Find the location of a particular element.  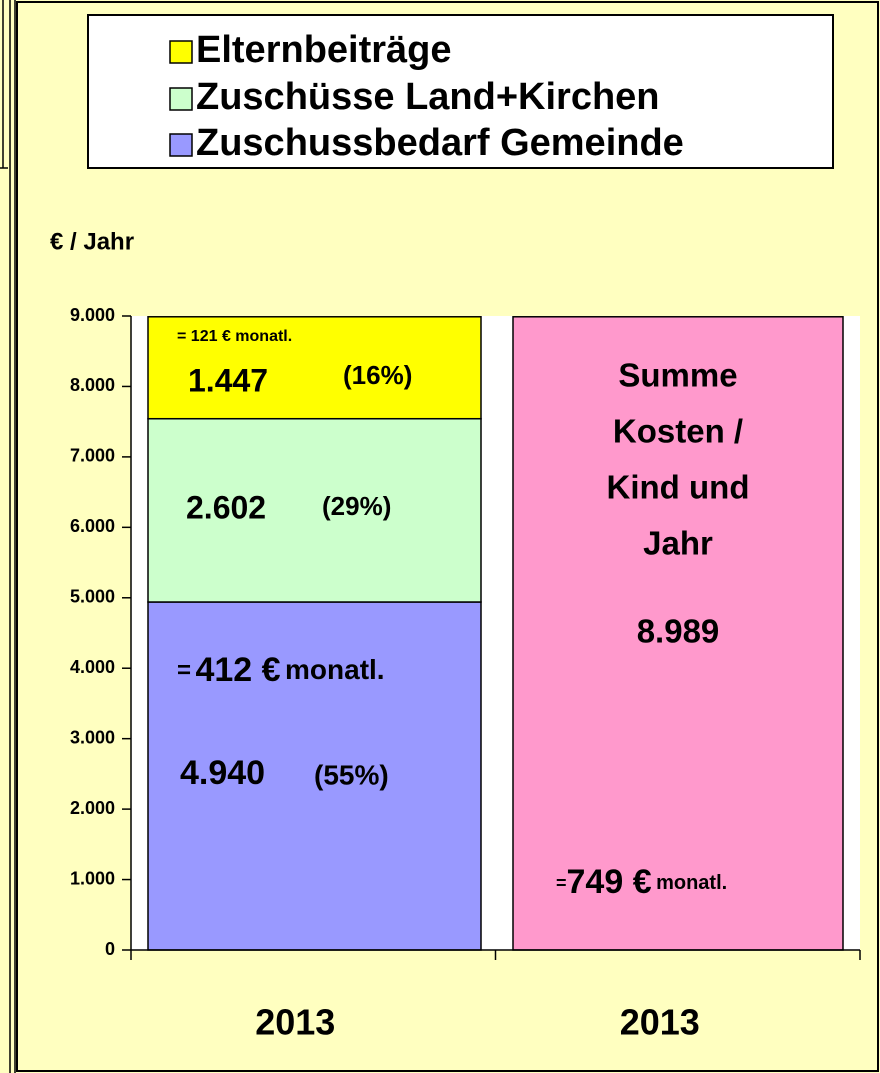

y-tick-label: 2.000 is located at coordinates (92, 808).